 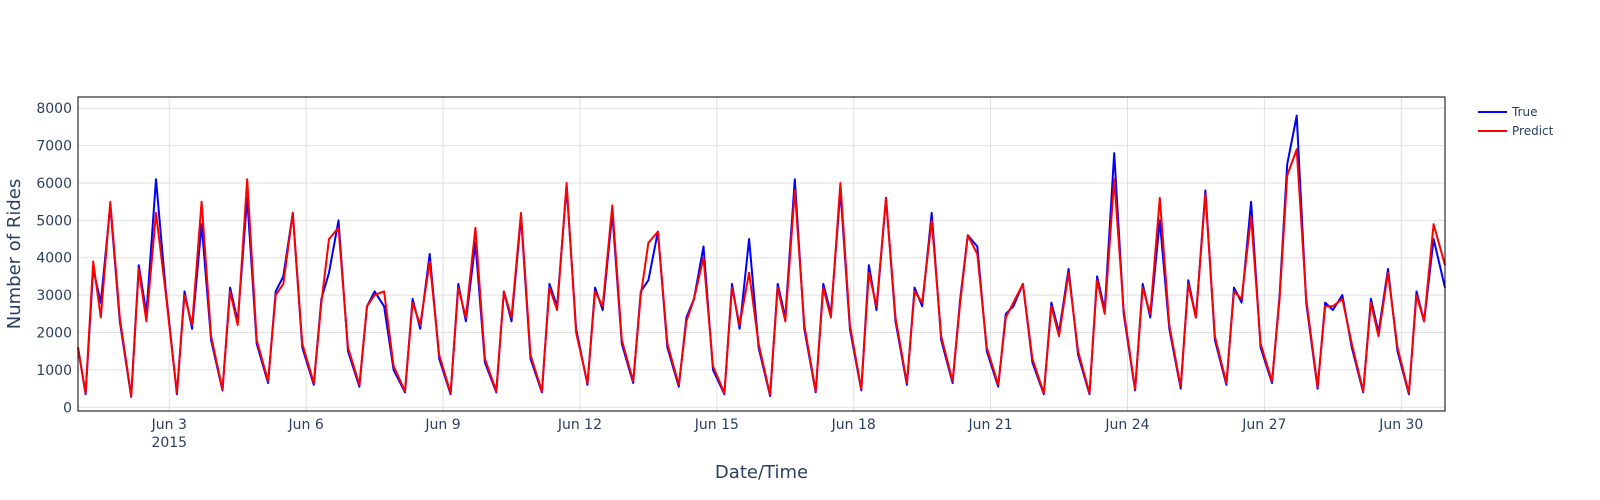 I want to click on x-tick-label: Jun 18, so click(x=853, y=425).